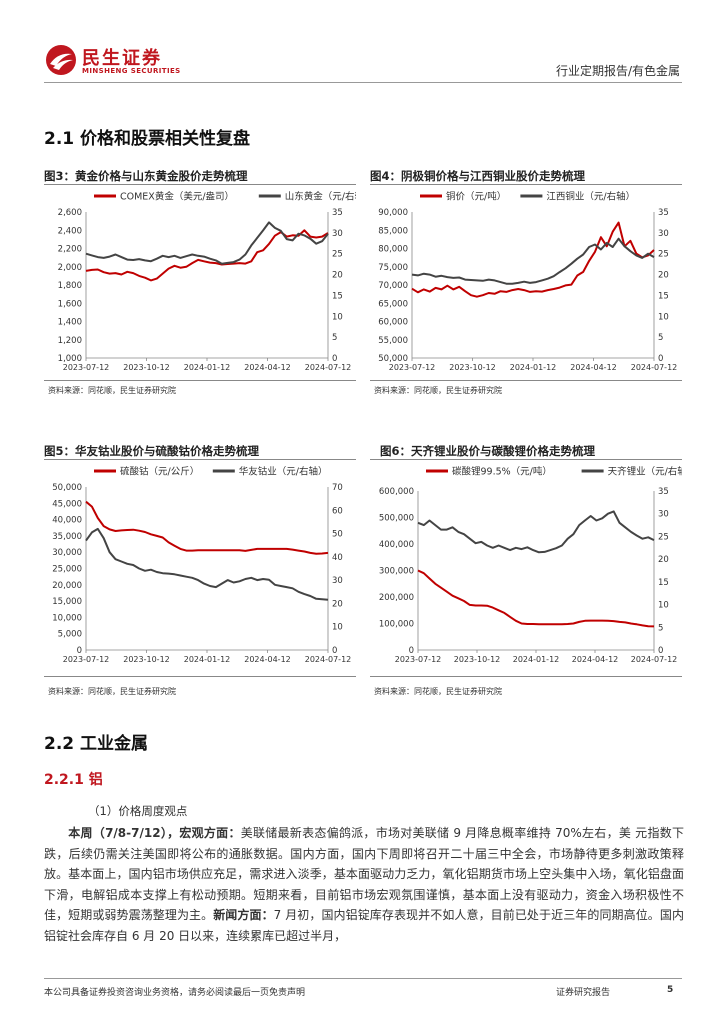 The height and width of the screenshot is (1024, 724). What do you see at coordinates (177, 197) in the screenshot?
I see `legend-label: COMEX黄金（美元/盎司）` at bounding box center [177, 197].